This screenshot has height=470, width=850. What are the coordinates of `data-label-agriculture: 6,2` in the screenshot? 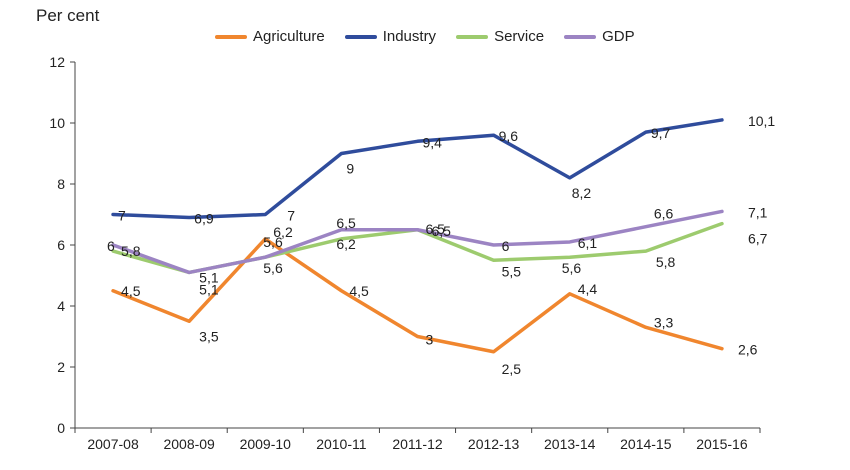 It's located at (283, 232).